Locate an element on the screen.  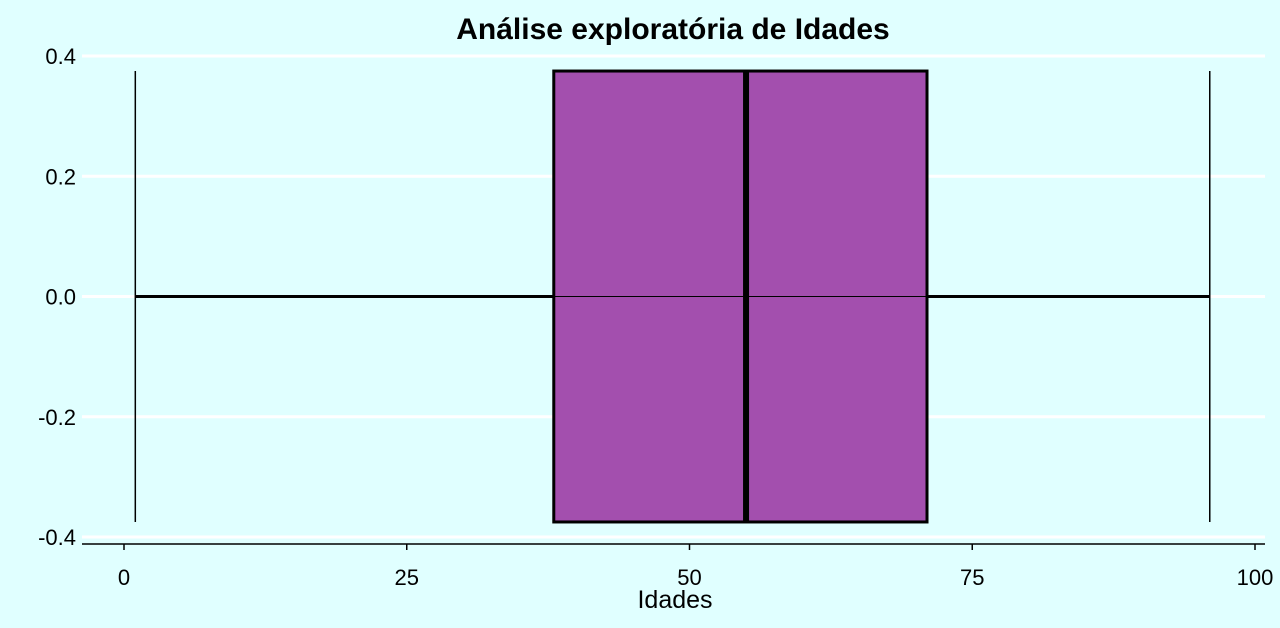
y-tick-label: 0.0 is located at coordinates (60, 297).